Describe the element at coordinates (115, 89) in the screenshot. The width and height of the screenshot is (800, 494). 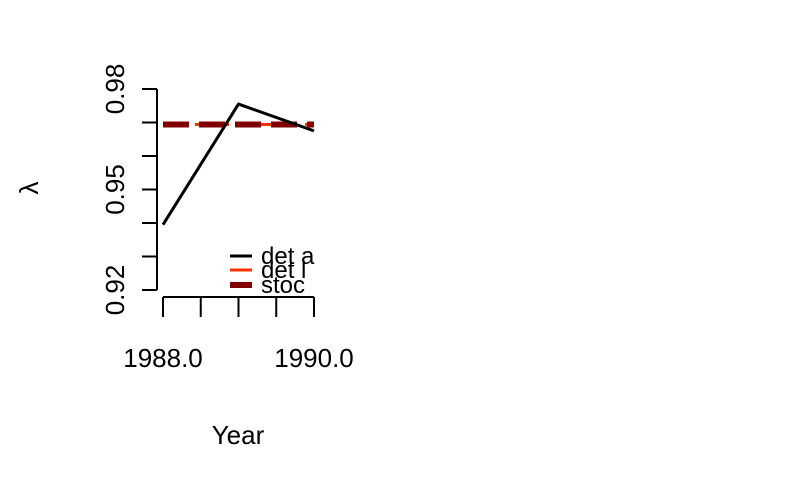
I see `y-tick-label: 0.98` at that location.